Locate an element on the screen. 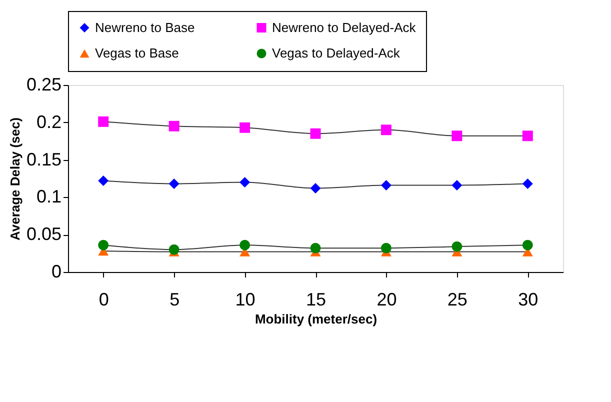 The image size is (611, 402). x-axis-title: Mobility (meter/sec) is located at coordinates (316, 319).